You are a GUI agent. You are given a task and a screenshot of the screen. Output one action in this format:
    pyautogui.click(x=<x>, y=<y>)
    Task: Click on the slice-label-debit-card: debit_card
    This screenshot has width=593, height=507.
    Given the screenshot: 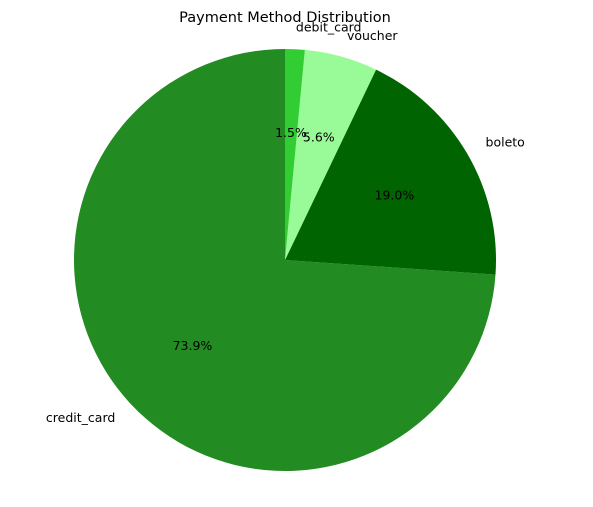 What is the action you would take?
    pyautogui.click(x=329, y=27)
    